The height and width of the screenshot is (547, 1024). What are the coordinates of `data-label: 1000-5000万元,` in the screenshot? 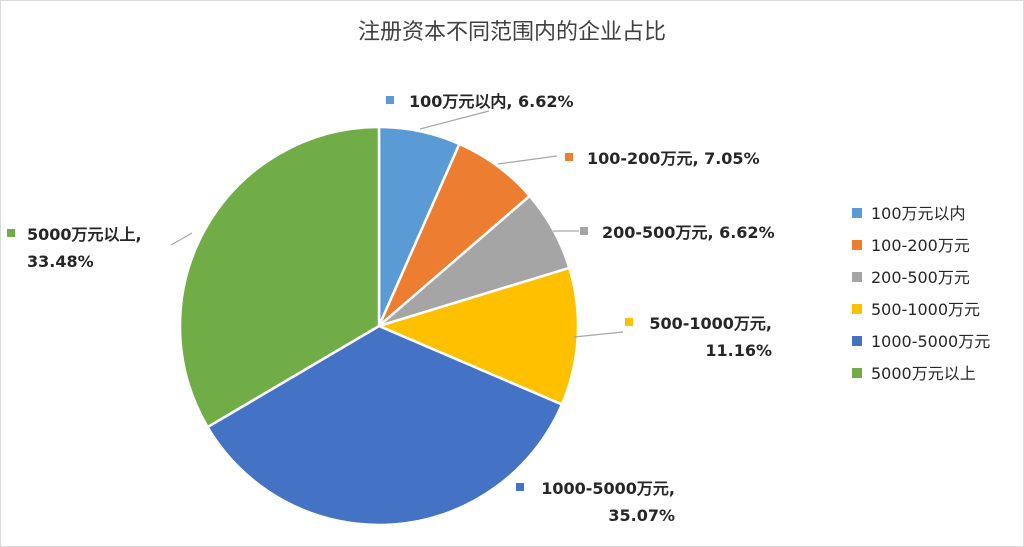 It's located at (608, 488).